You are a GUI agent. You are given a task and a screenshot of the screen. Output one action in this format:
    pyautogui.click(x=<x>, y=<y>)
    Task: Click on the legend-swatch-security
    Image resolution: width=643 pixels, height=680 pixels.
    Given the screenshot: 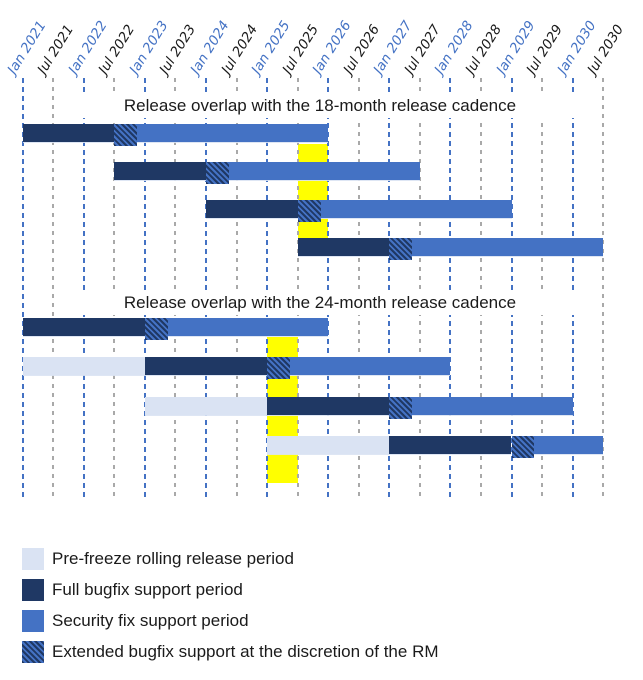 What is the action you would take?
    pyautogui.click(x=33, y=621)
    